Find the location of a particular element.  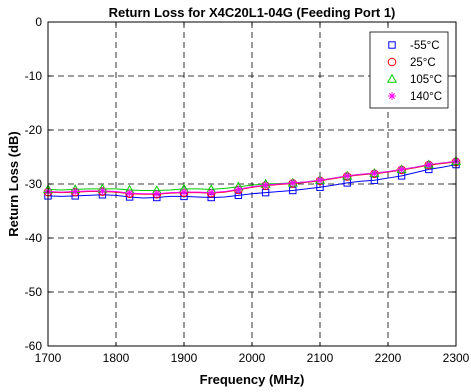

legend-label-3: 105°C is located at coordinates (426, 80).